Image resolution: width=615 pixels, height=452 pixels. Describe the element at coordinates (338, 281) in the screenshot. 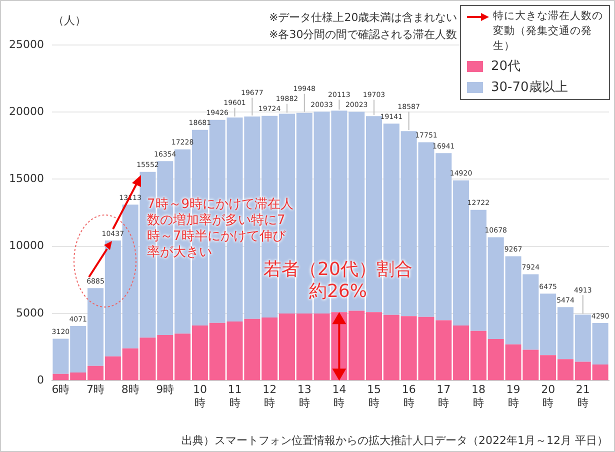

I see `annotation: 若者（20代）割合約26%` at that location.